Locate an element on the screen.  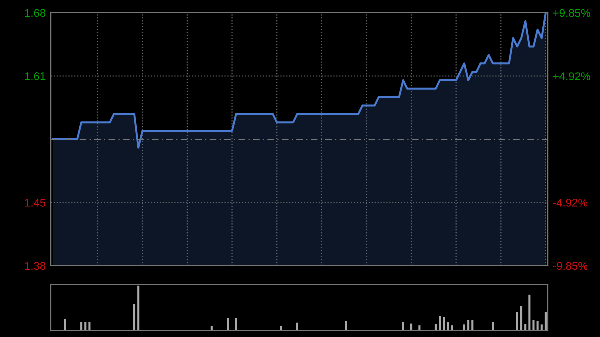
y2-tick-label: +9.85% is located at coordinates (571, 13).